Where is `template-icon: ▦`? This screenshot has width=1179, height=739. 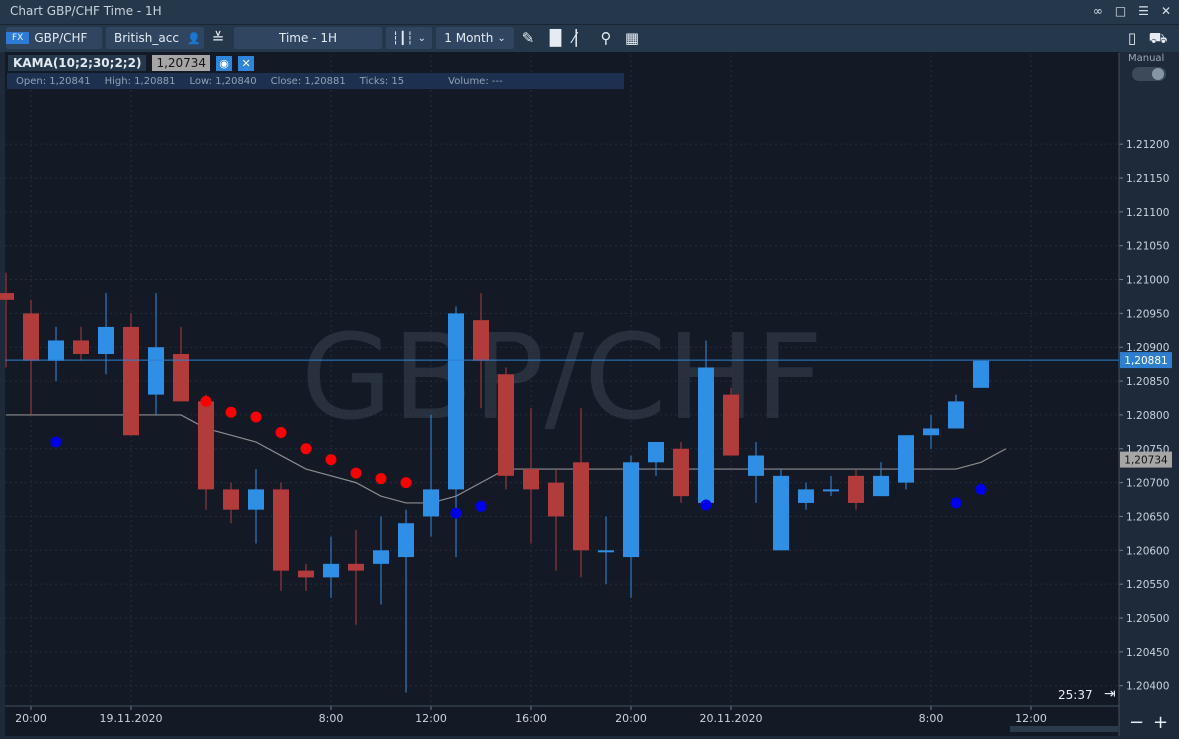
template-icon: ▦ is located at coordinates (632, 38).